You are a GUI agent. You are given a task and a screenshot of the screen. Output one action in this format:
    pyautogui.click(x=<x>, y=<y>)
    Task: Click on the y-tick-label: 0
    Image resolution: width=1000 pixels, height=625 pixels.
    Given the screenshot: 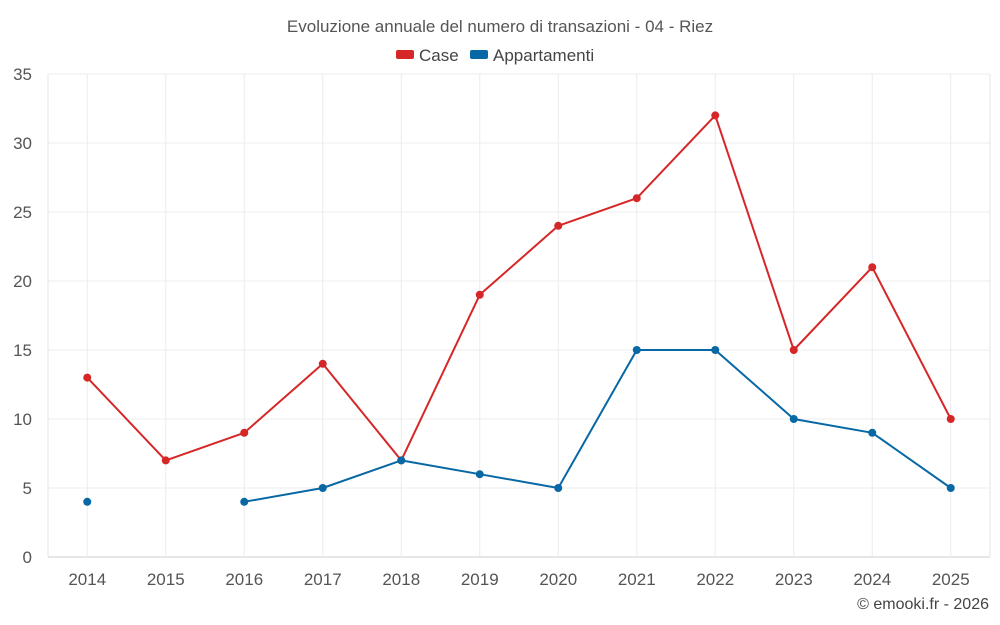 What is the action you would take?
    pyautogui.click(x=27, y=557)
    